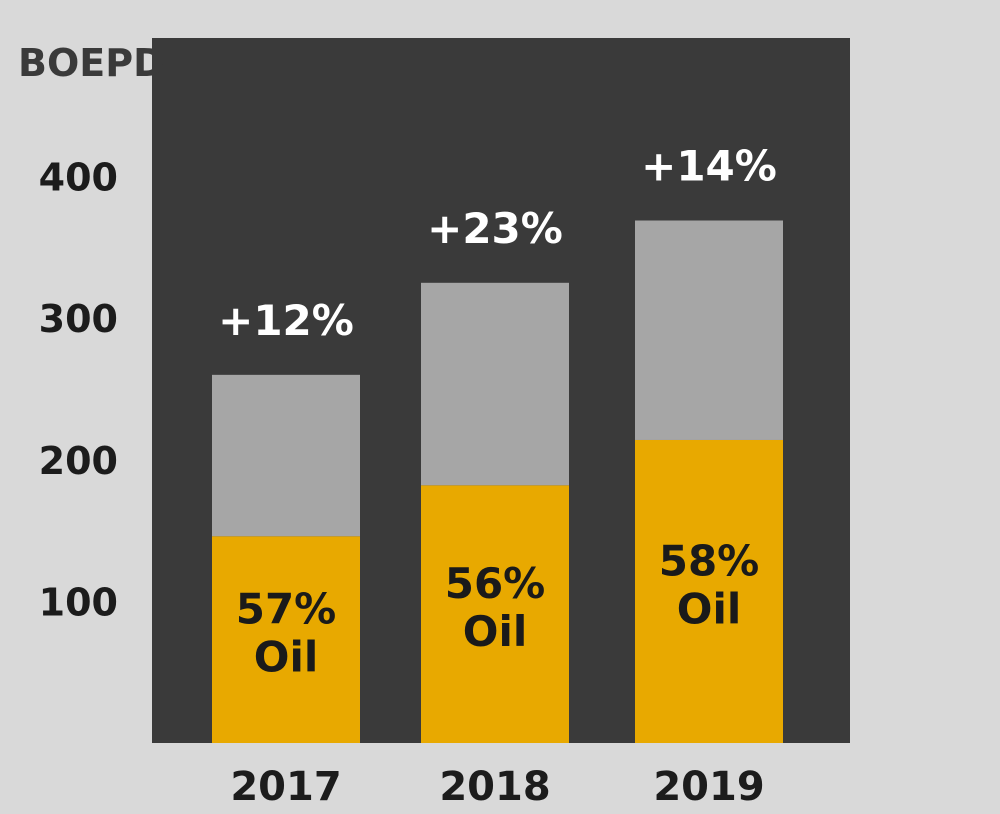 The height and width of the screenshot is (814, 1000). I want to click on y-axis-ticks: 100 200 300 400, so click(78, 390).